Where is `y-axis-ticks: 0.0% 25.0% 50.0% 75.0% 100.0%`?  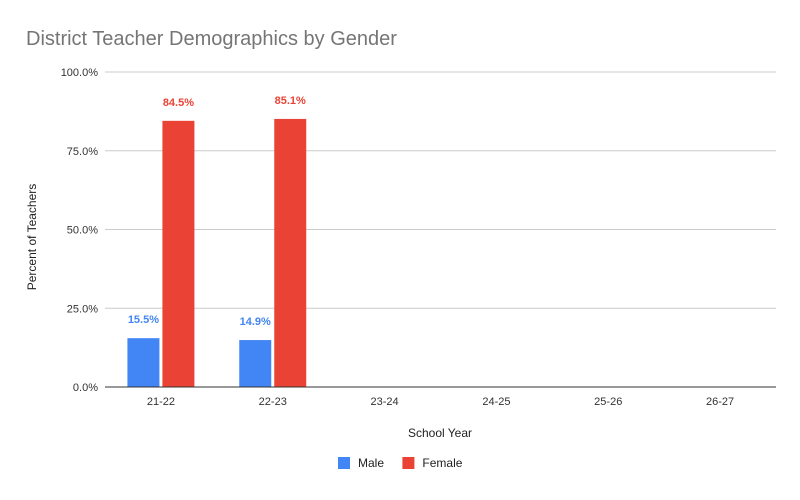
y-axis-ticks: 0.0% 25.0% 50.0% 75.0% 100.0% is located at coordinates (80, 230).